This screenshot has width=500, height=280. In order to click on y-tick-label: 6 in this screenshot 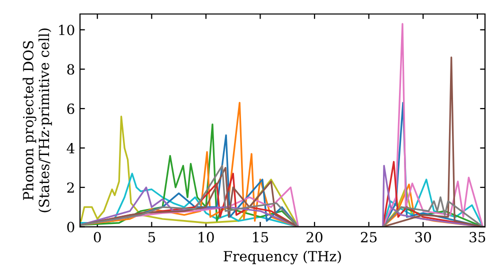, I will do `click(70, 109)`.